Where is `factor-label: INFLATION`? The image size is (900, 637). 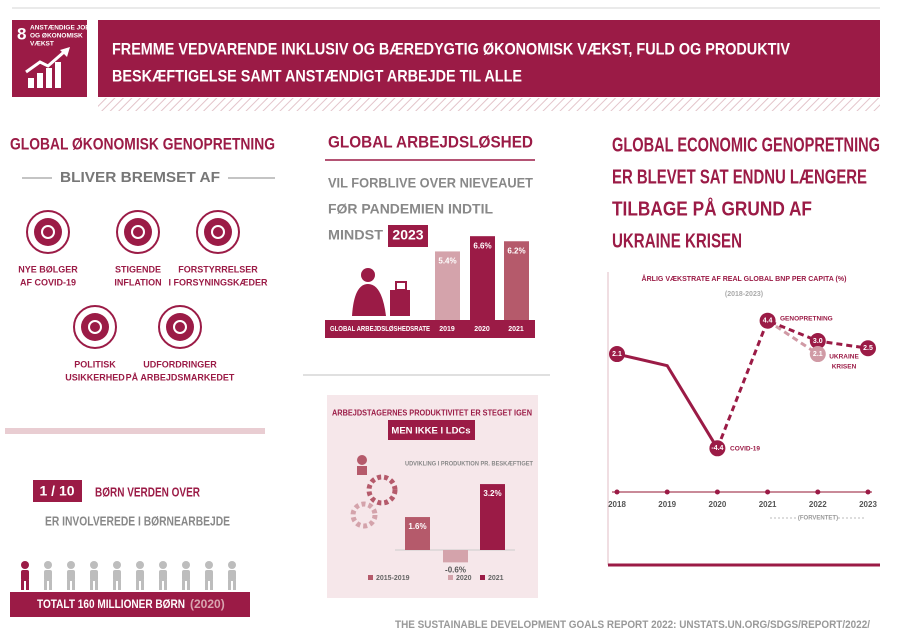
factor-label: INFLATION is located at coordinates (137, 282).